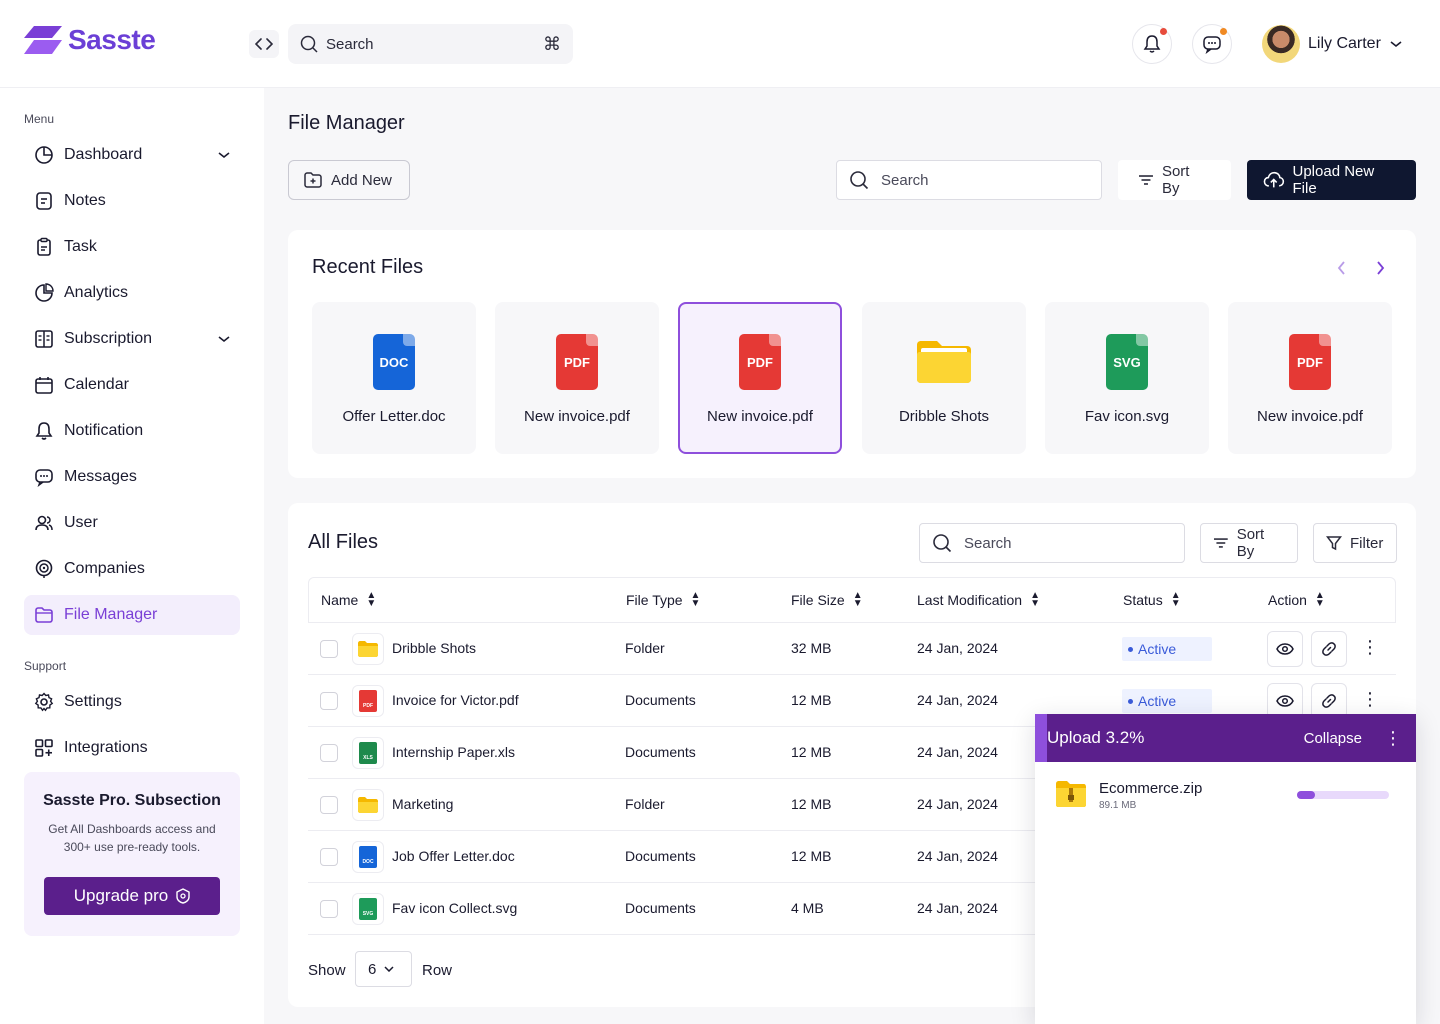 The height and width of the screenshot is (1024, 1440). What do you see at coordinates (132, 896) in the screenshot?
I see `upgrade-pro-button: Upgrade pro` at bounding box center [132, 896].